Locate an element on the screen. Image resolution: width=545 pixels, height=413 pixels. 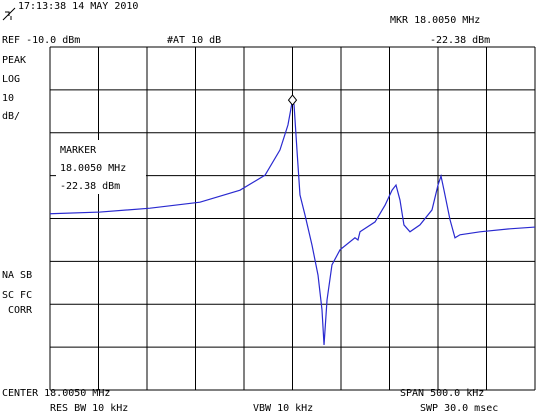
span: SPAN 500.0 kHz is located at coordinates (442, 393).